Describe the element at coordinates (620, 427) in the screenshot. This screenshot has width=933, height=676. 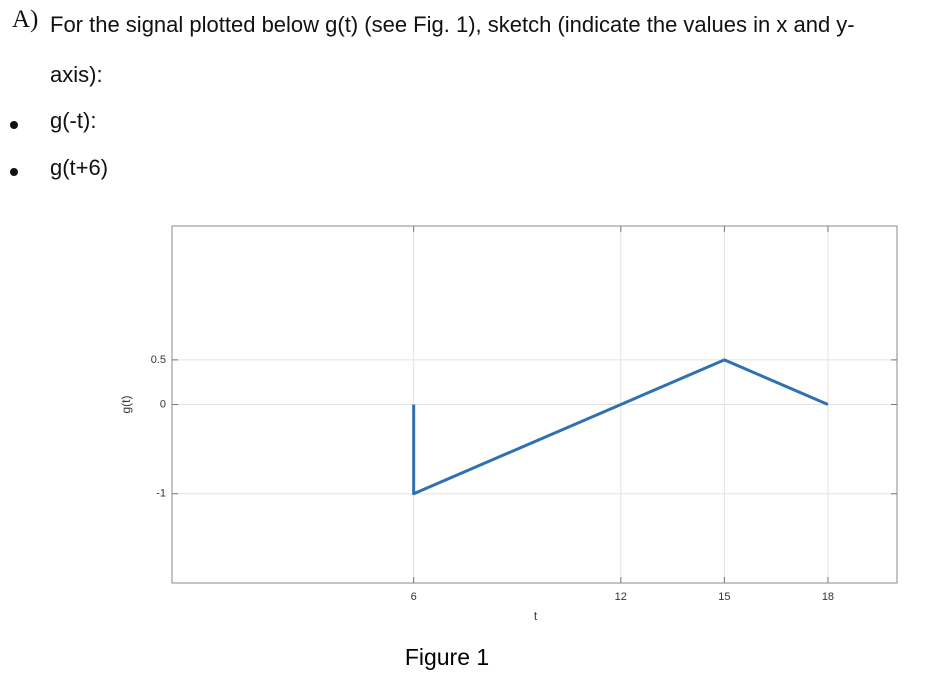
I see `line-series` at that location.